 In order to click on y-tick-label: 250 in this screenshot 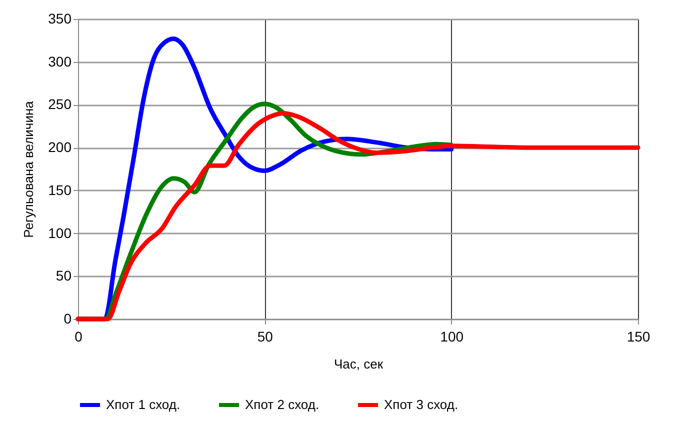, I will do `click(60, 104)`.